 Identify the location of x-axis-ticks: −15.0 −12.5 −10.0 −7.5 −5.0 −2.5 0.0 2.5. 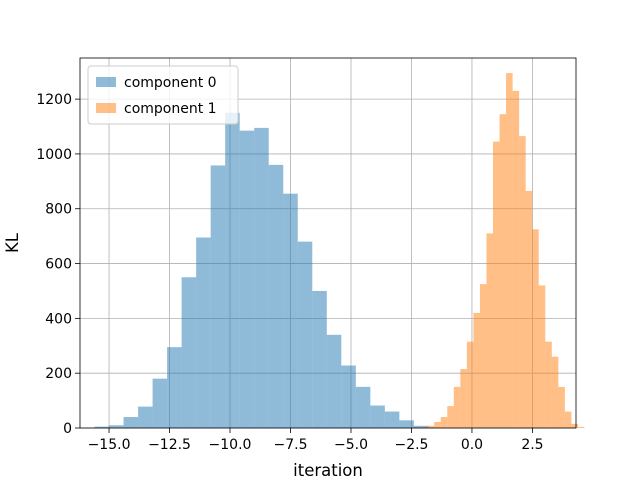
(316, 440).